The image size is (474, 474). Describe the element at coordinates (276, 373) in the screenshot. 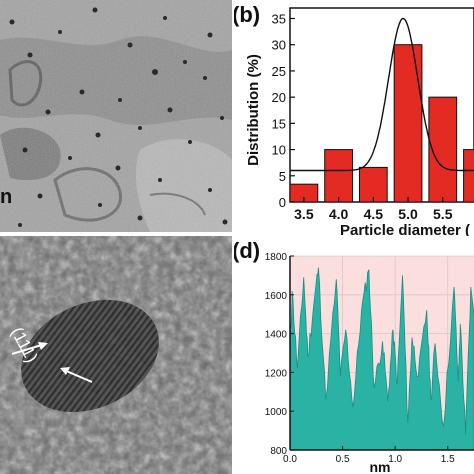

I see `y-tick-label: 1200` at that location.